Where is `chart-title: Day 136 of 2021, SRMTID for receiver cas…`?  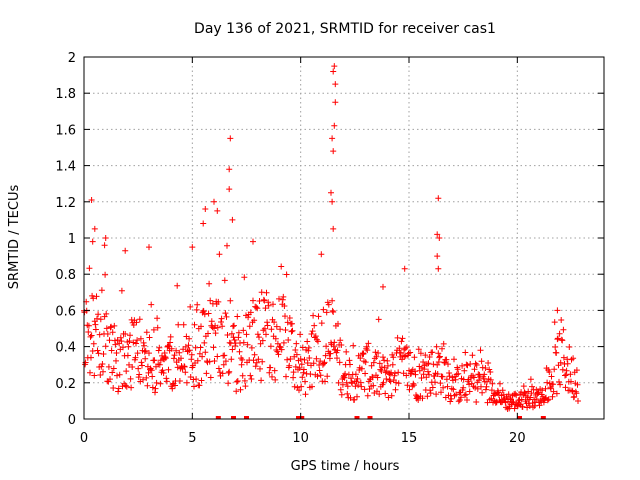 chart-title: Day 136 of 2021, SRMTID for receiver cas… is located at coordinates (345, 29).